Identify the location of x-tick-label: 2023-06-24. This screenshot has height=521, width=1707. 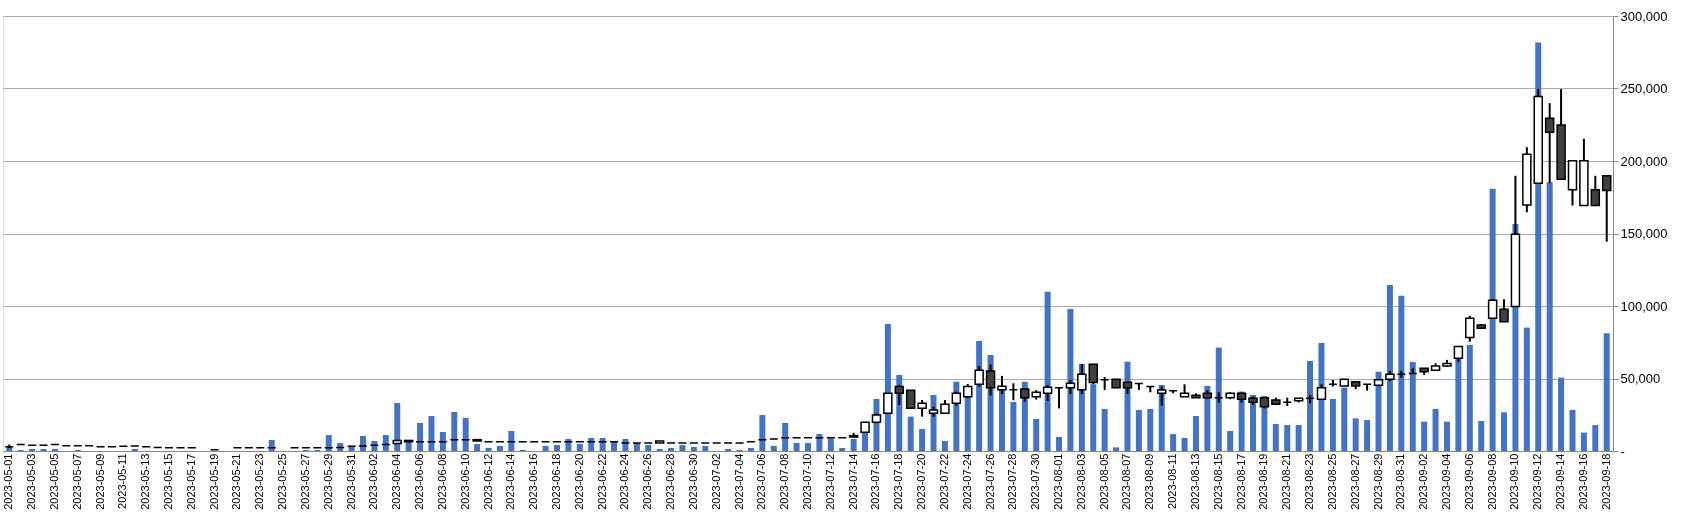
(624, 481).